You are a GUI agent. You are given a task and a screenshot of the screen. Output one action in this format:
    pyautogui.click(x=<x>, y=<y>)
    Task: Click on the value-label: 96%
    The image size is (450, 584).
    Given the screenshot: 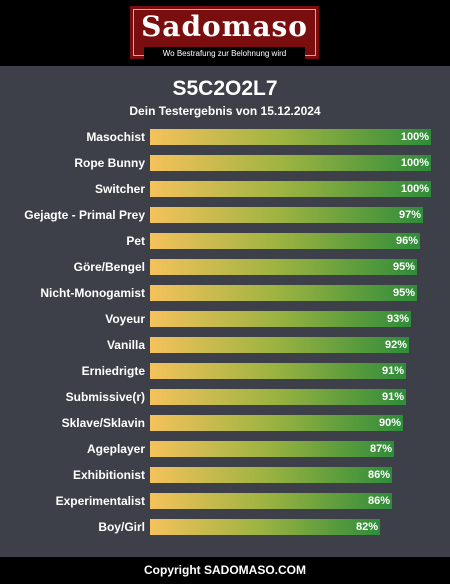 What is the action you would take?
    pyautogui.click(x=406, y=241)
    